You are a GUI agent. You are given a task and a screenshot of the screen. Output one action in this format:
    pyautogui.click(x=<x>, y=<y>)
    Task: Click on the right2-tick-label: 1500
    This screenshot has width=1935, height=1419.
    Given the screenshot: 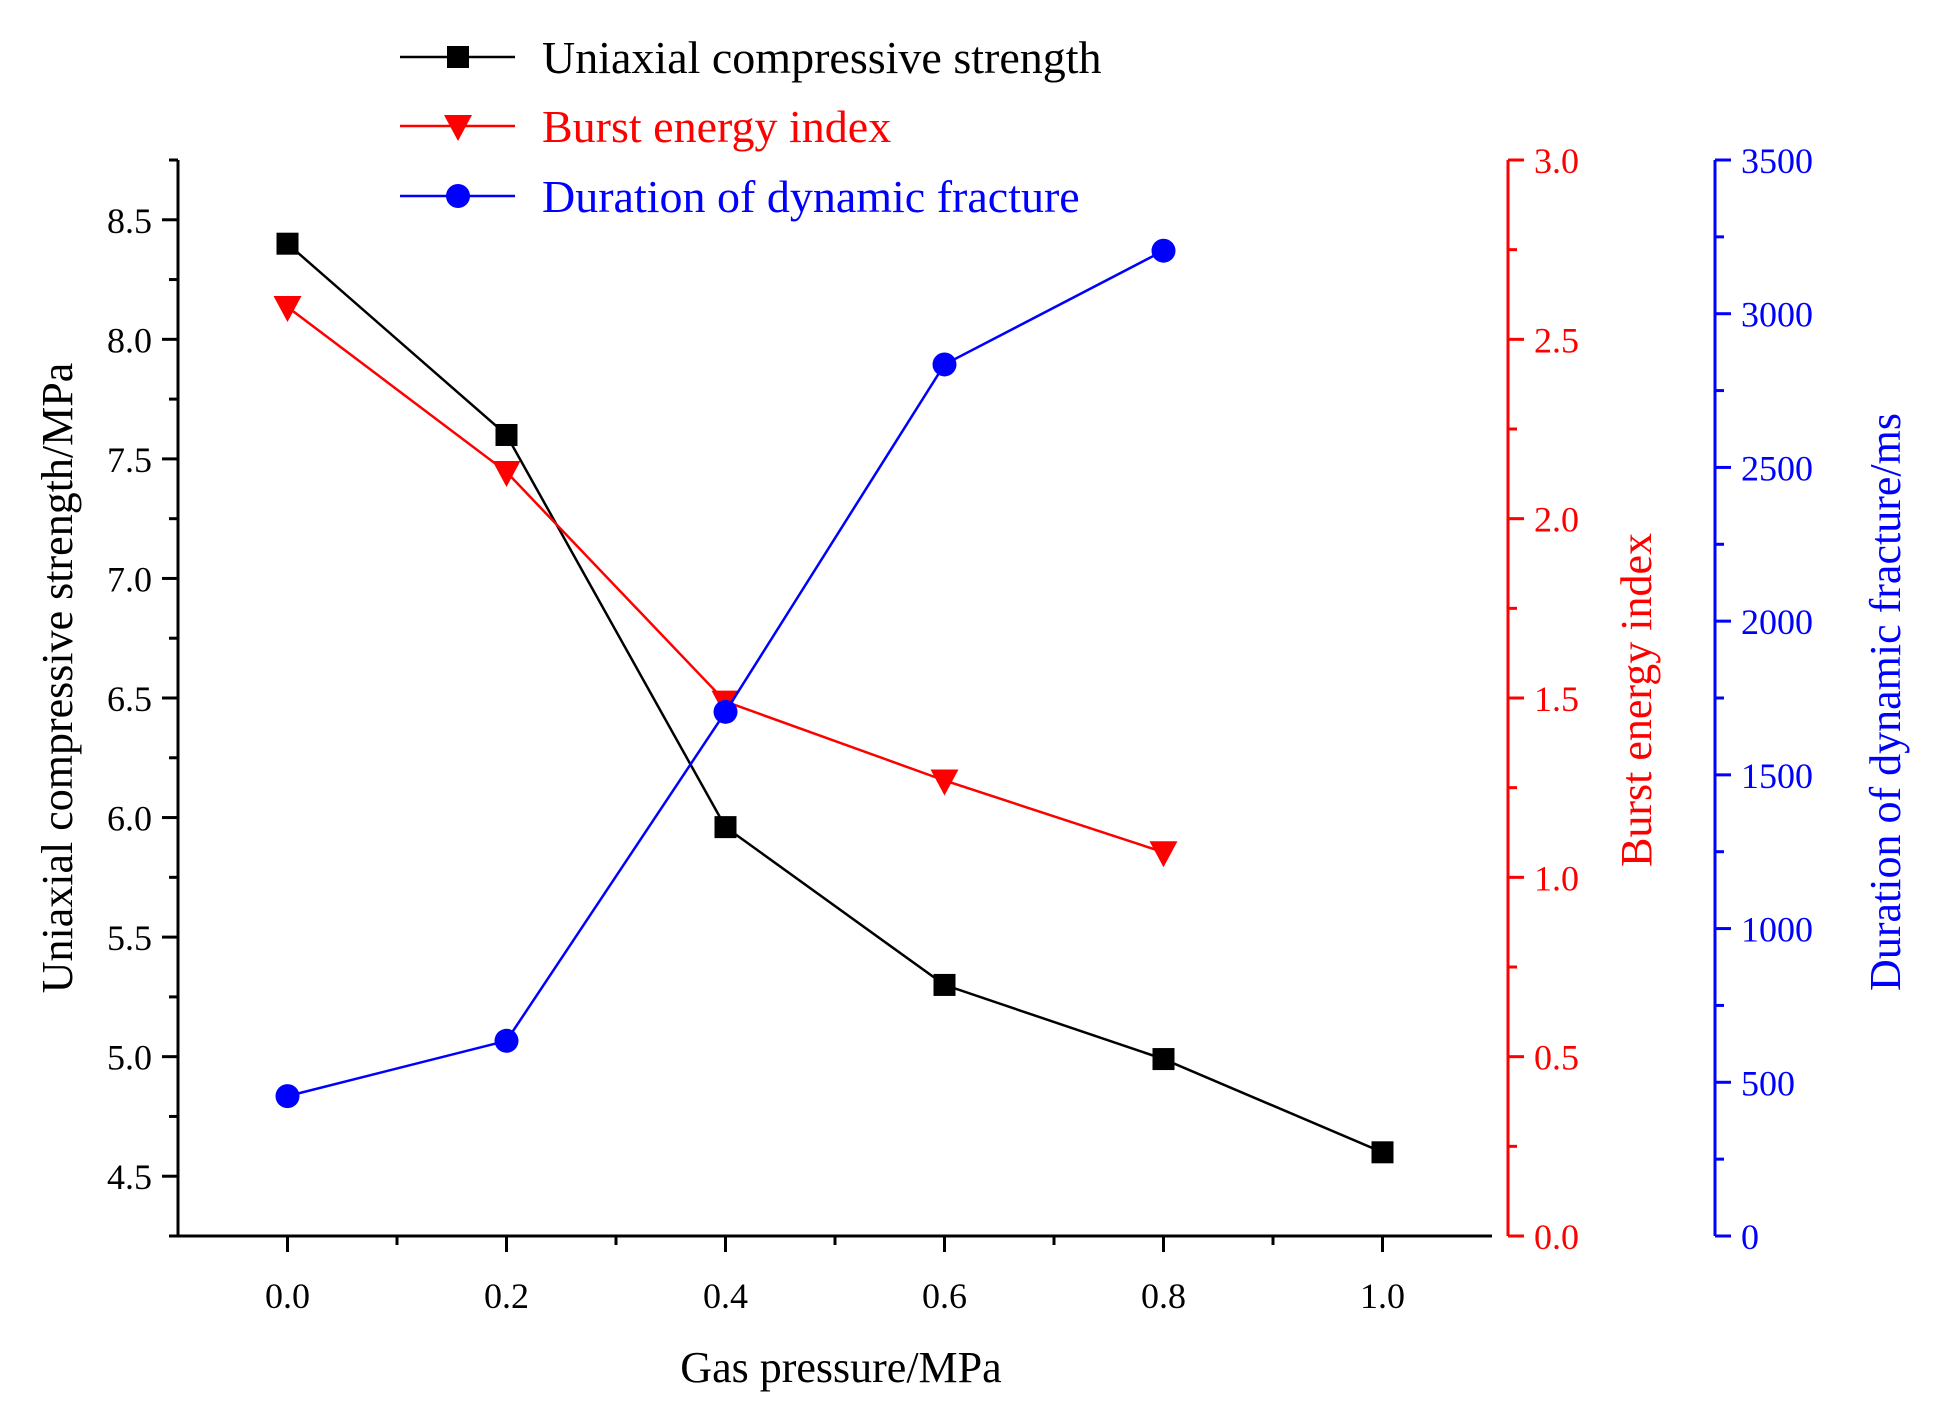 What is the action you would take?
    pyautogui.click(x=1777, y=776)
    